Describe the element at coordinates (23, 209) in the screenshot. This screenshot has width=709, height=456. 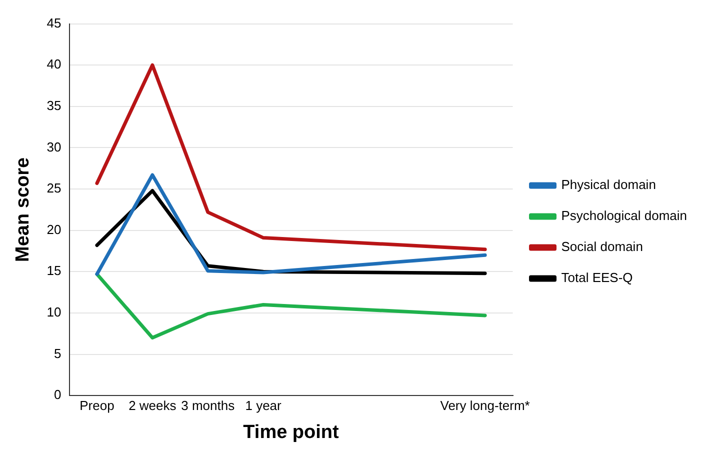
I see `y-axis-title: Mean score` at that location.